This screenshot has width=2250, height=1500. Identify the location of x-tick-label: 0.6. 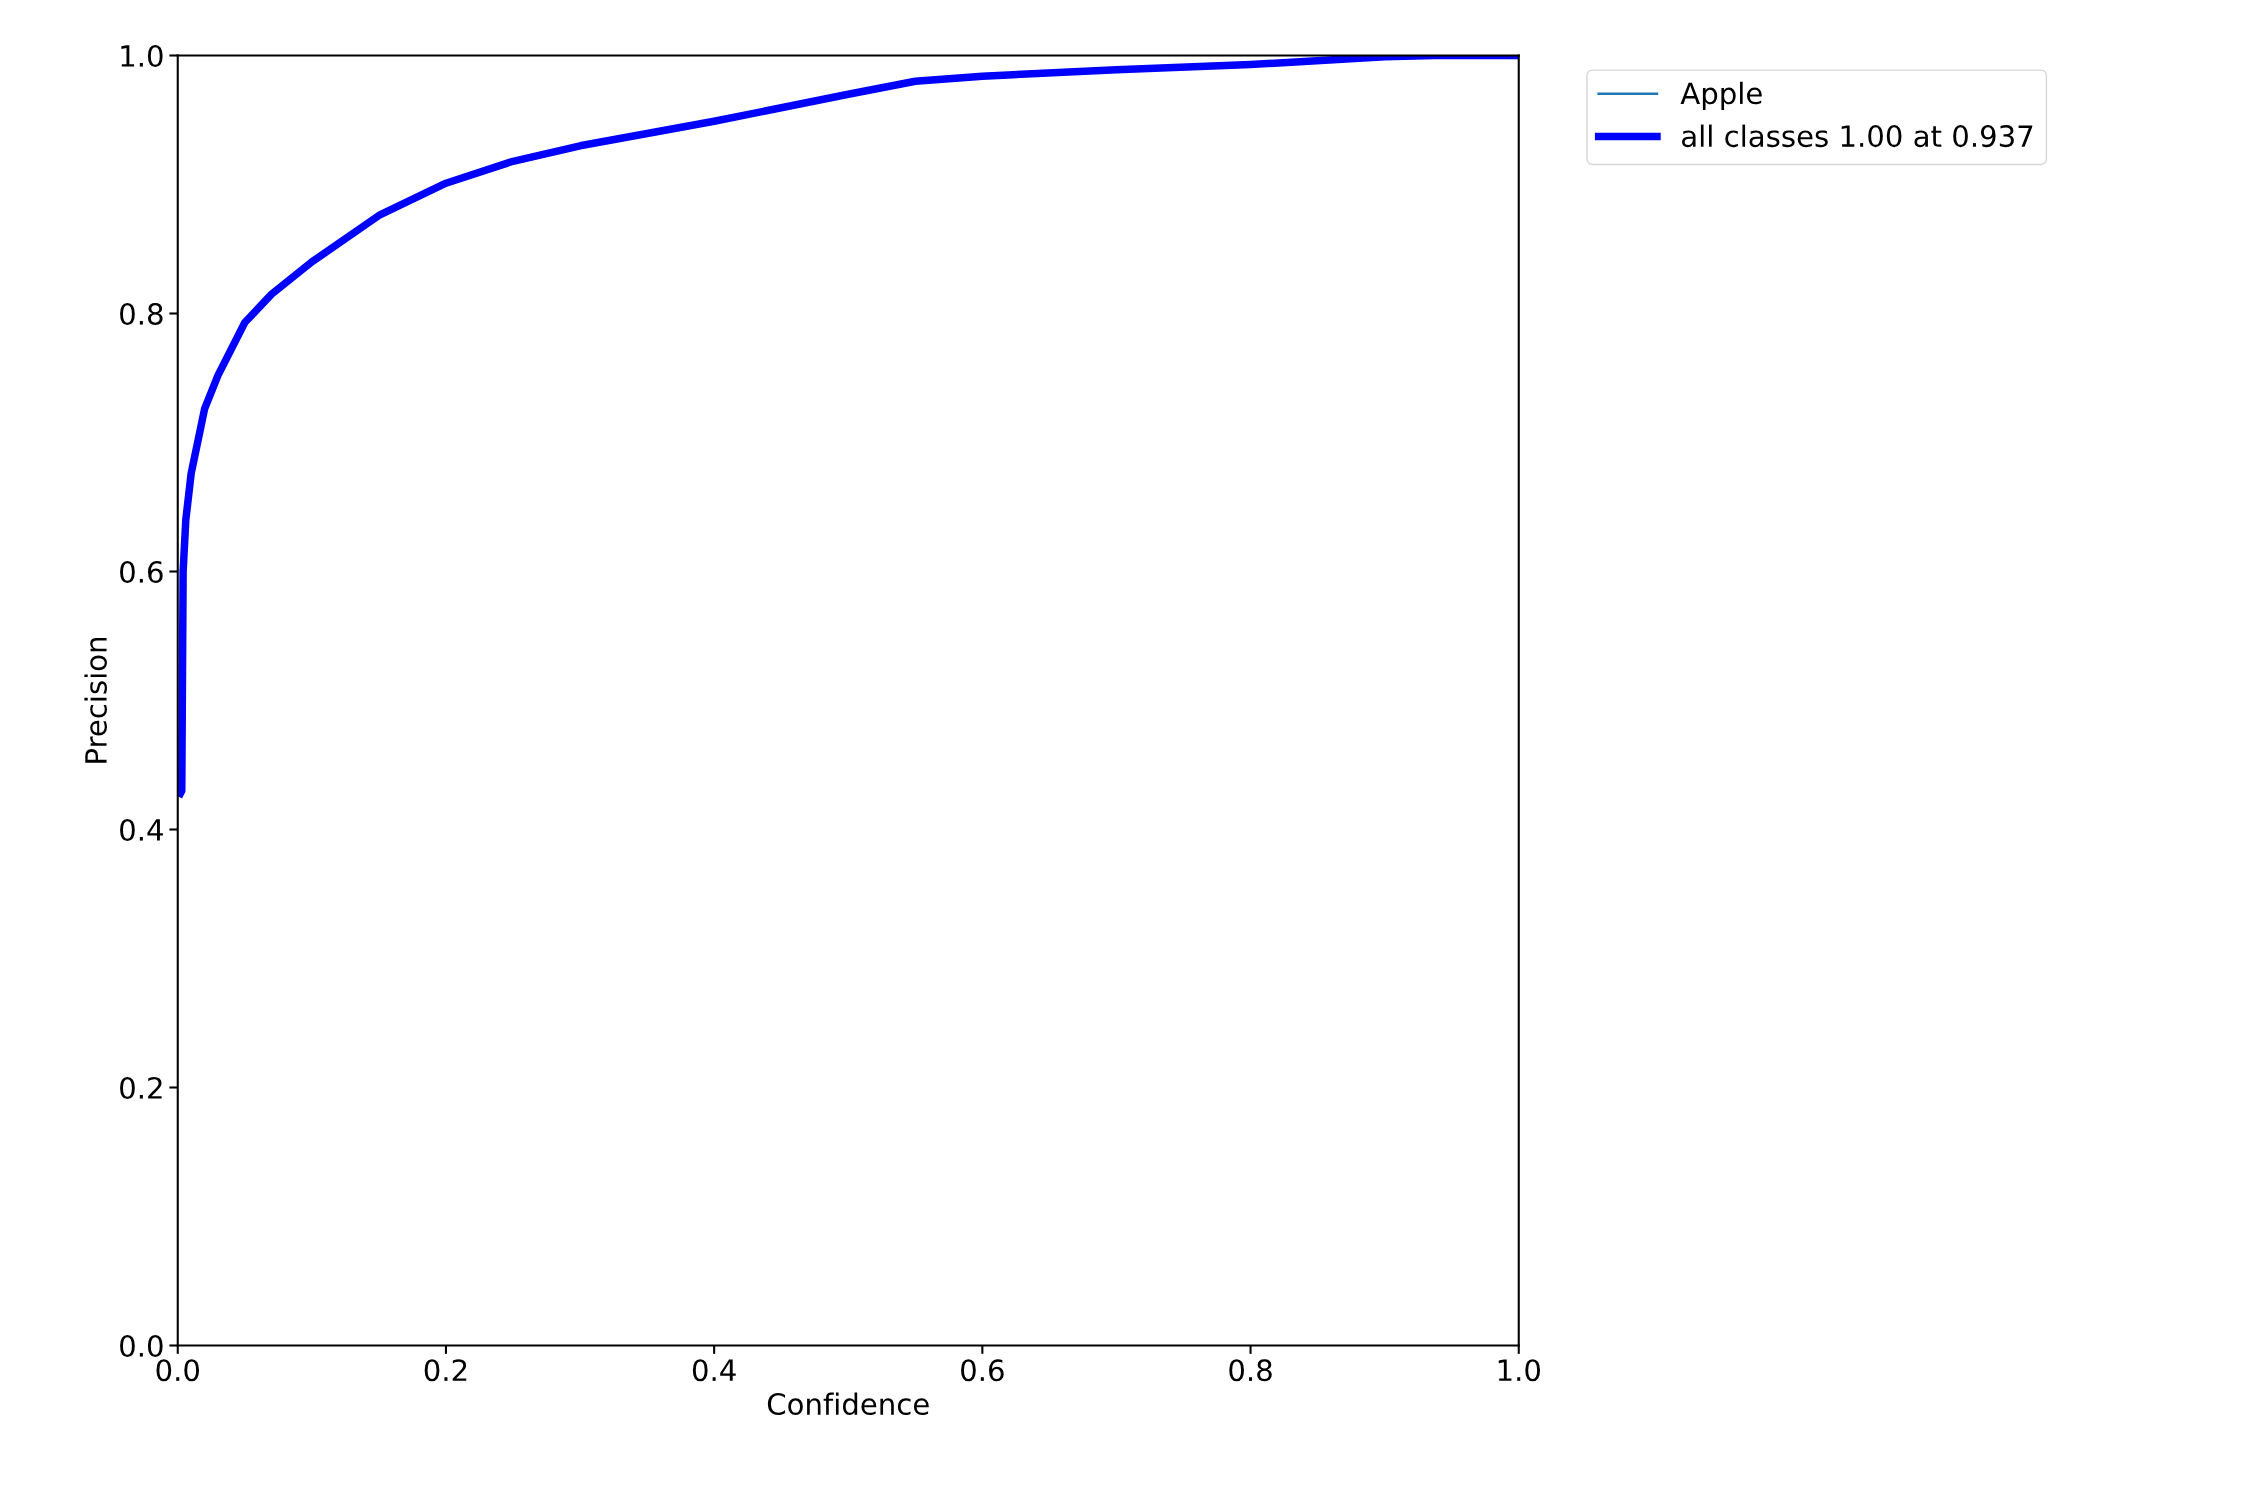
(982, 1370).